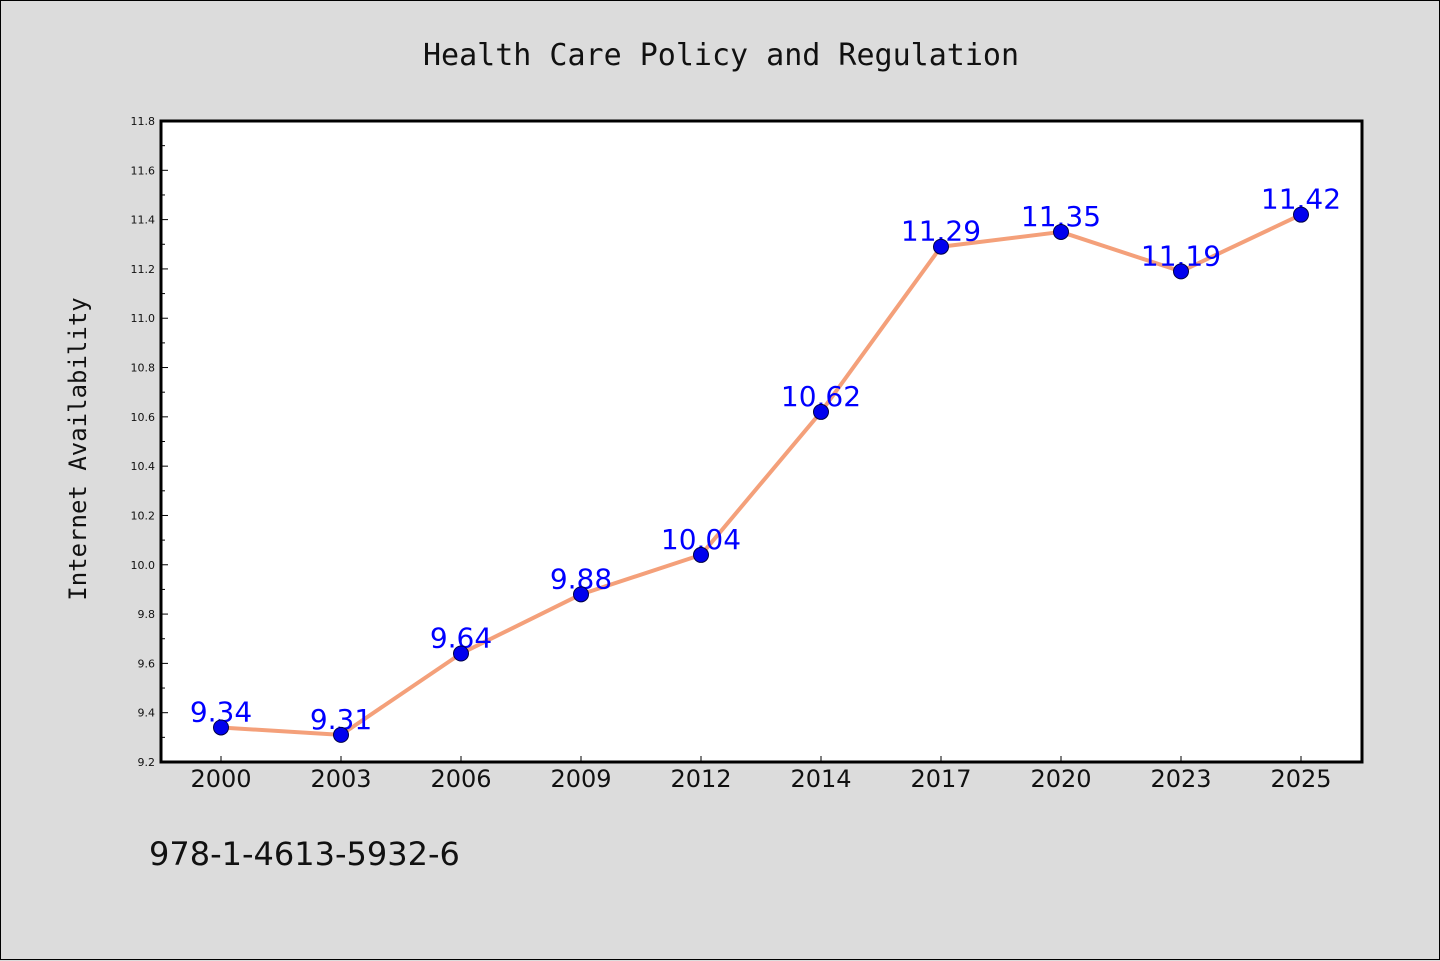 This screenshot has width=1440, height=961. What do you see at coordinates (143, 368) in the screenshot?
I see `y-tick-label: 10.8` at bounding box center [143, 368].